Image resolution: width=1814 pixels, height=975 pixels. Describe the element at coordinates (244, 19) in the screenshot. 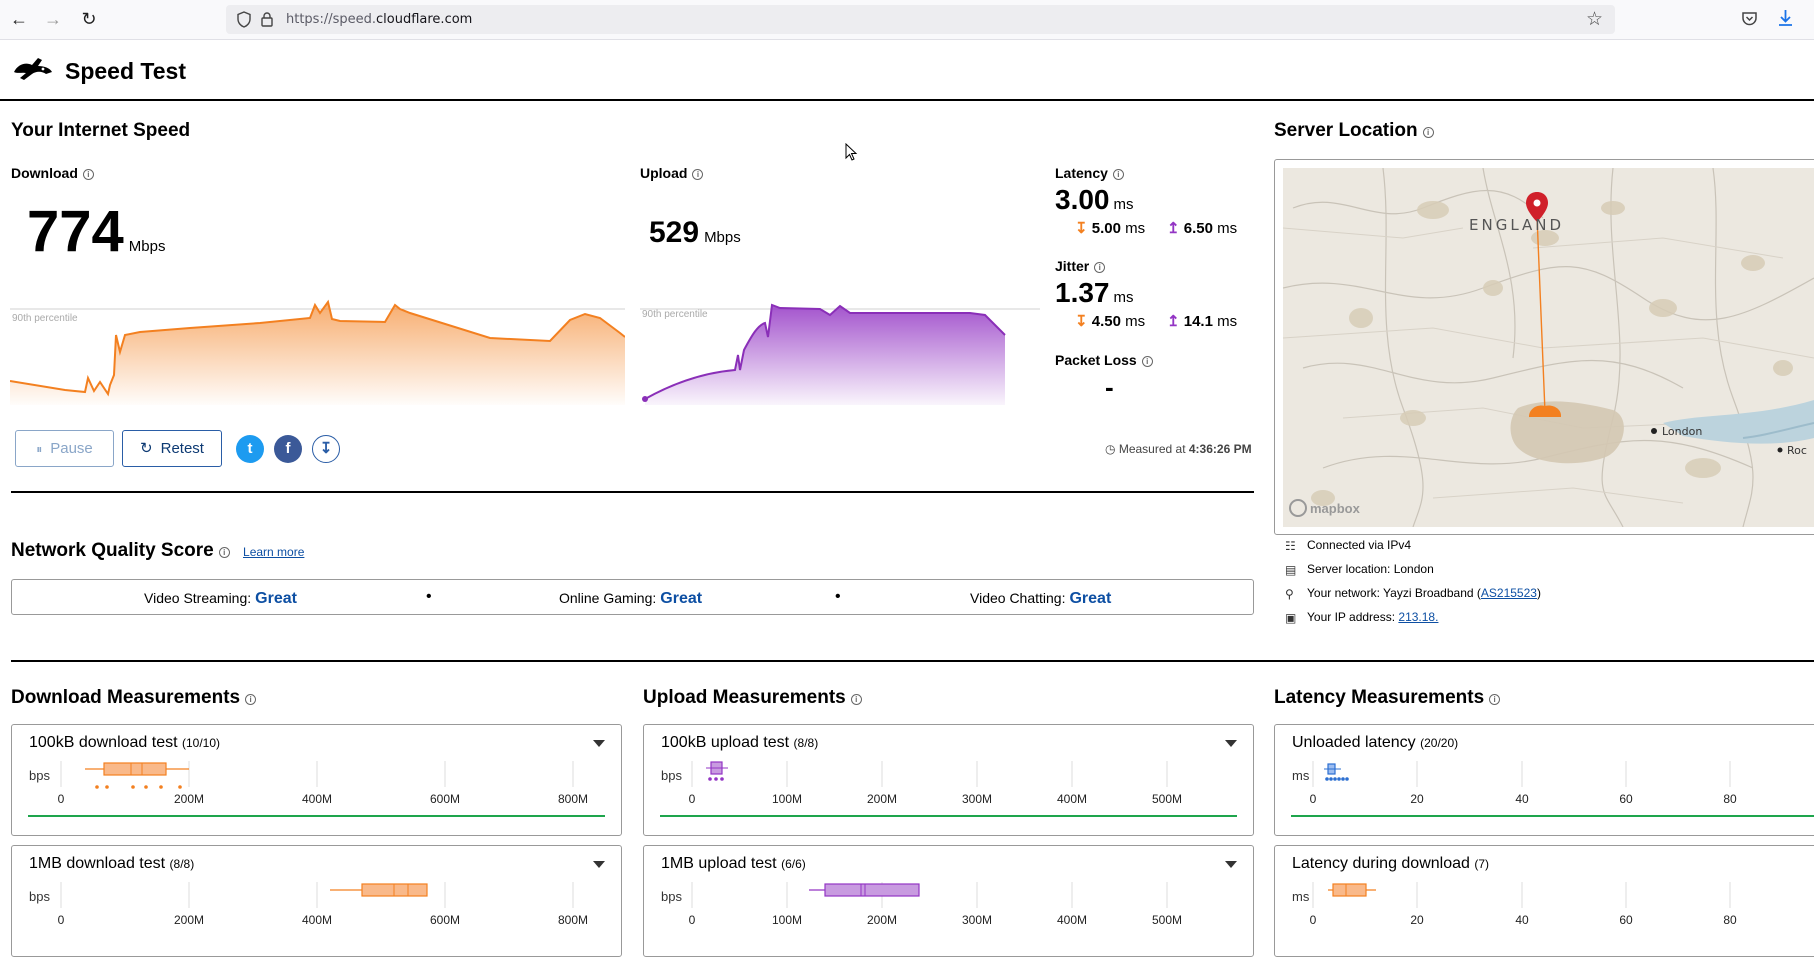

I see `shield-icon` at that location.